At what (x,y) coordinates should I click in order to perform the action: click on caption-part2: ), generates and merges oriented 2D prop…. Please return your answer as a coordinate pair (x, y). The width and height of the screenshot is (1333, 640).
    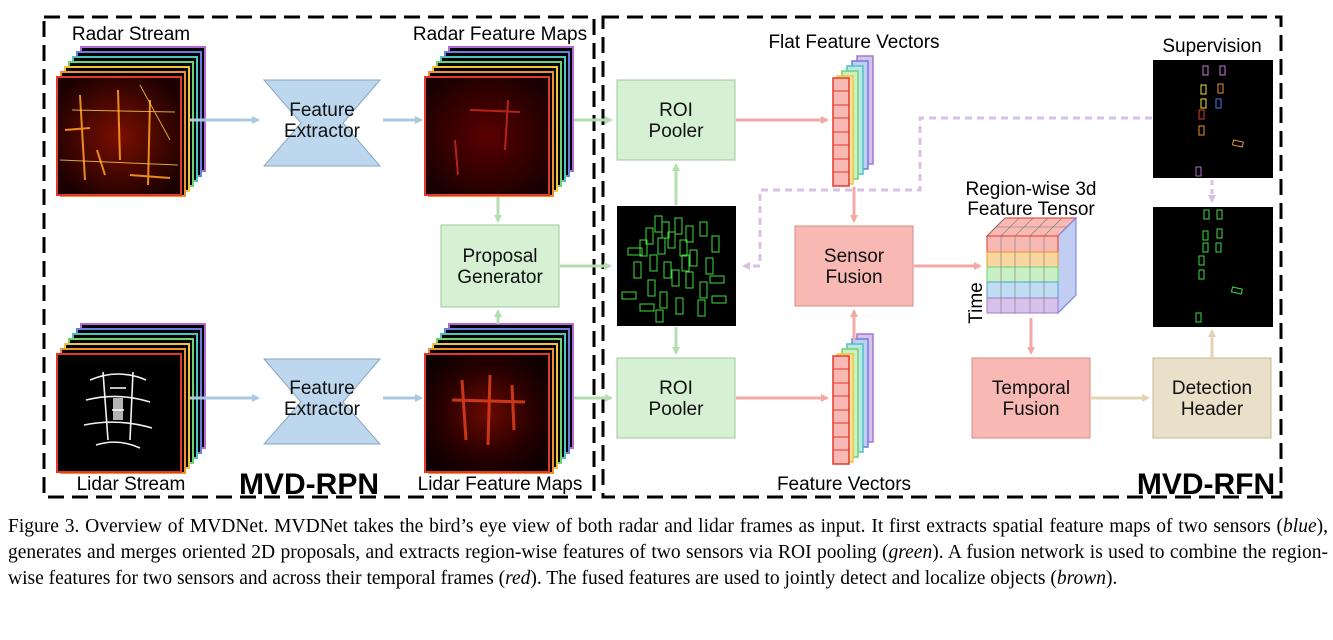
    Looking at the image, I should click on (668, 539).